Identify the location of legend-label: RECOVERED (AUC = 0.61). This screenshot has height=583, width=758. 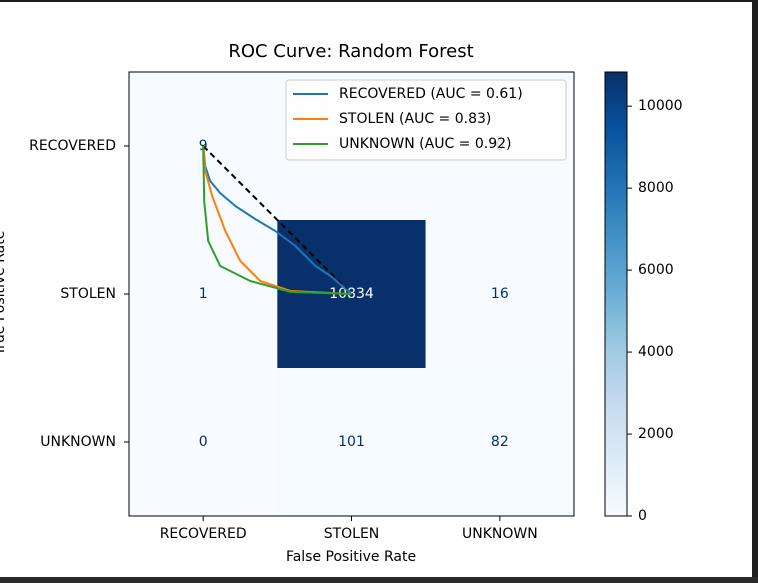
(431, 94).